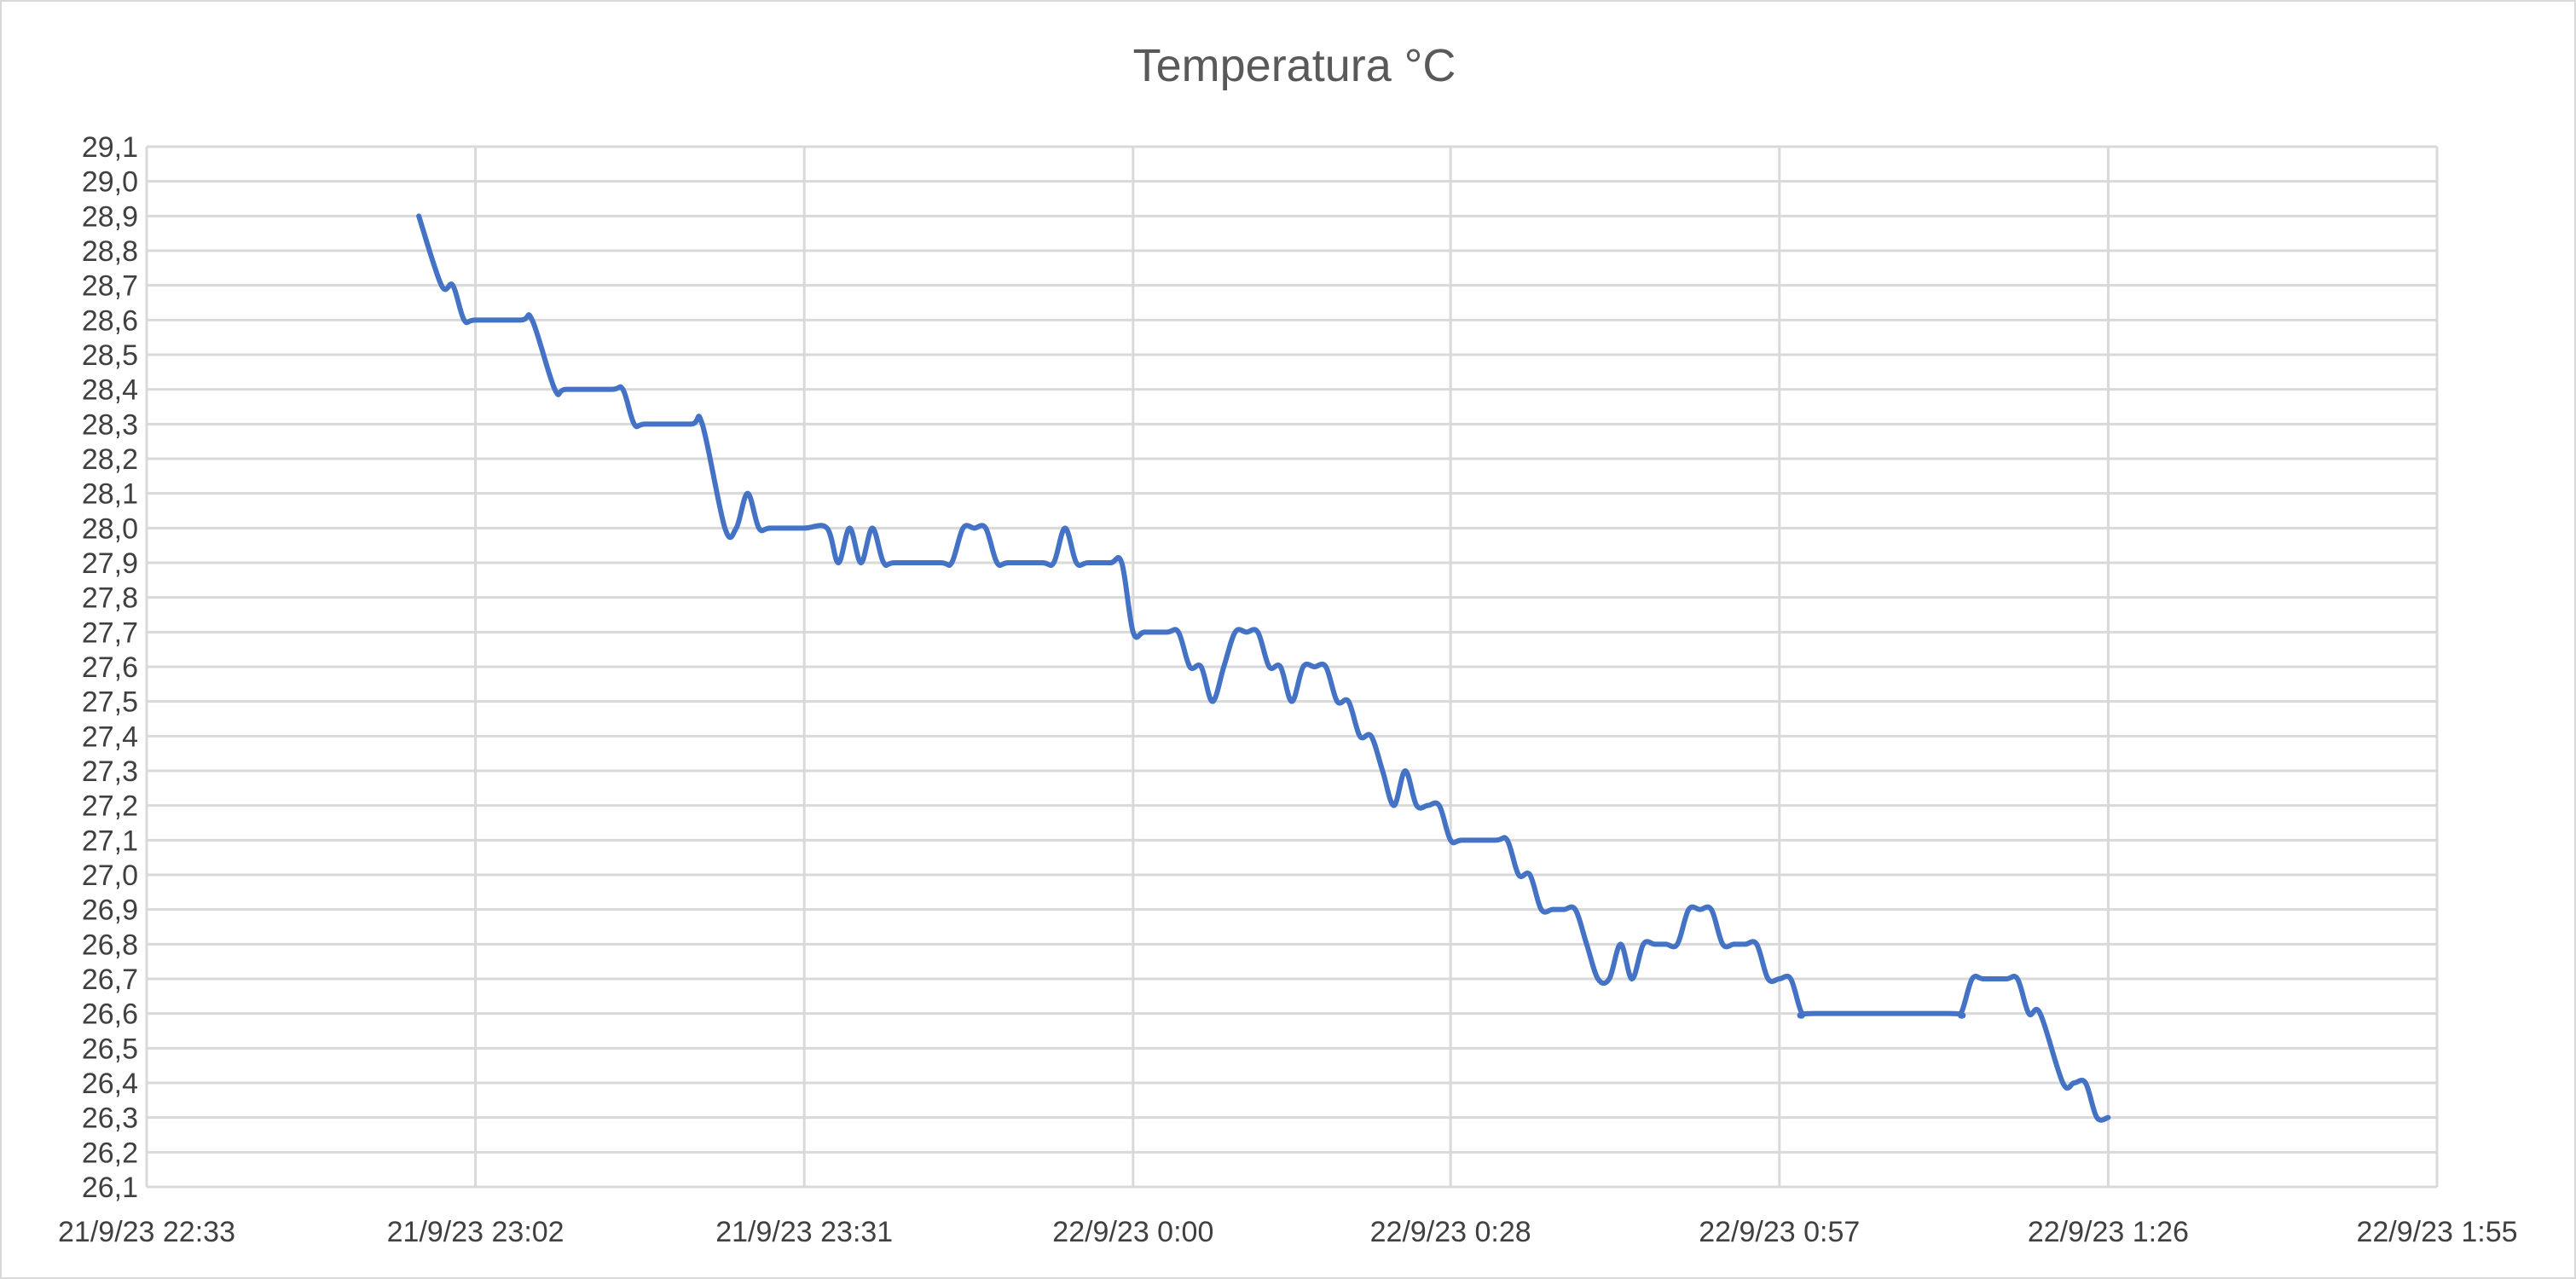 The image size is (2576, 1279). Describe the element at coordinates (110, 1084) in the screenshot. I see `y-tick-label: 26,4` at that location.